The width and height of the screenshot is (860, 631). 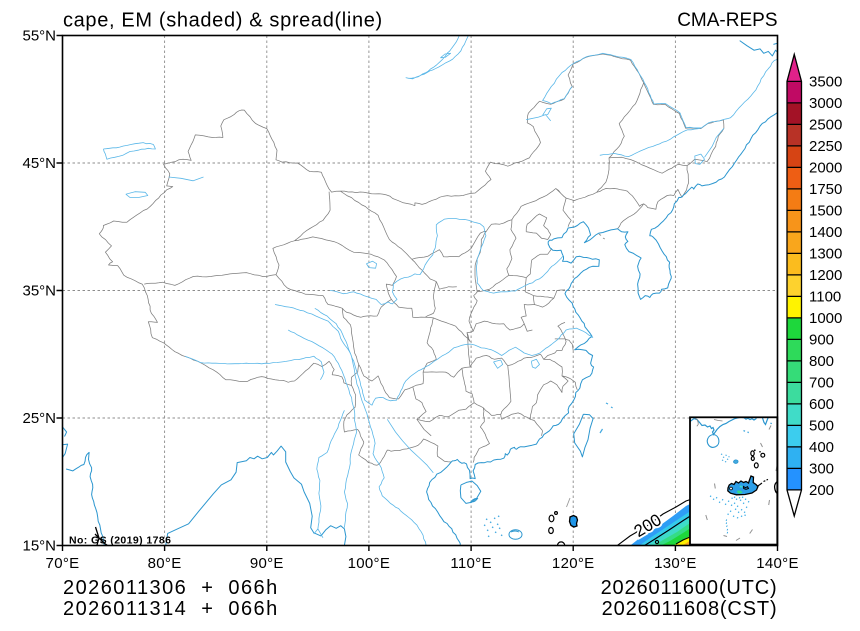 What do you see at coordinates (120, 541) in the screenshot?
I see `svg-text: No: GS (2019) 1786` at bounding box center [120, 541].